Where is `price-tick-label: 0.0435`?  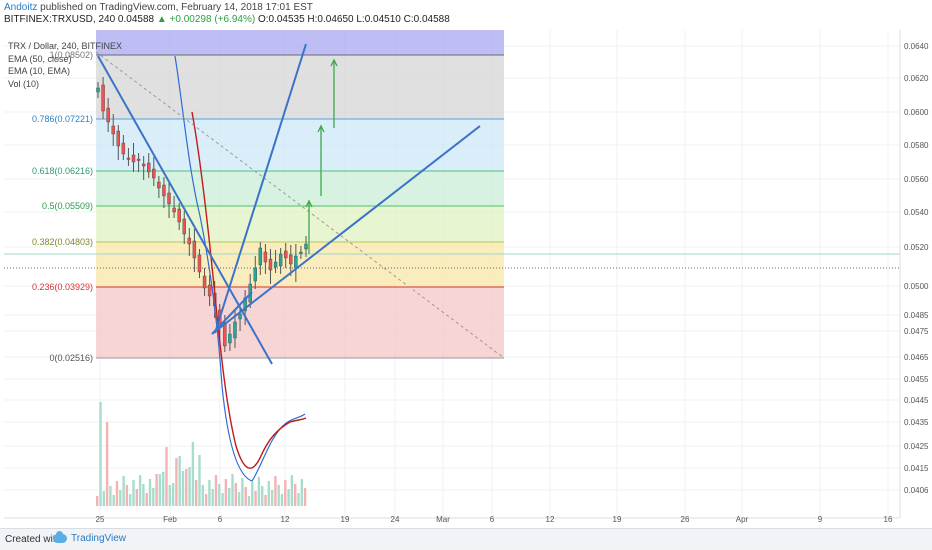 price-tick-label: 0.0435 is located at coordinates (916, 422).